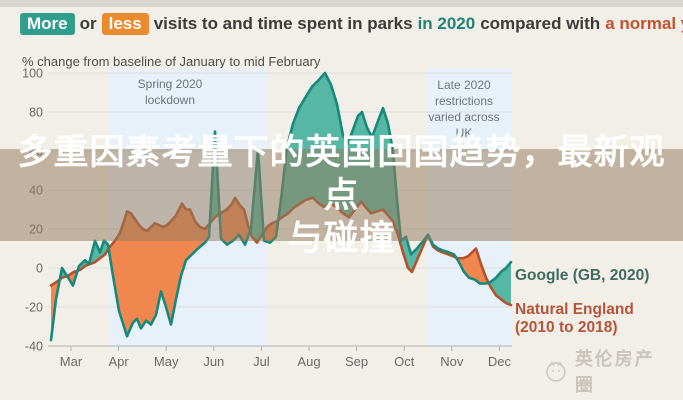 The height and width of the screenshot is (400, 683). What do you see at coordinates (464, 85) in the screenshot?
I see `annotation-late-line1: Late 2020` at bounding box center [464, 85].